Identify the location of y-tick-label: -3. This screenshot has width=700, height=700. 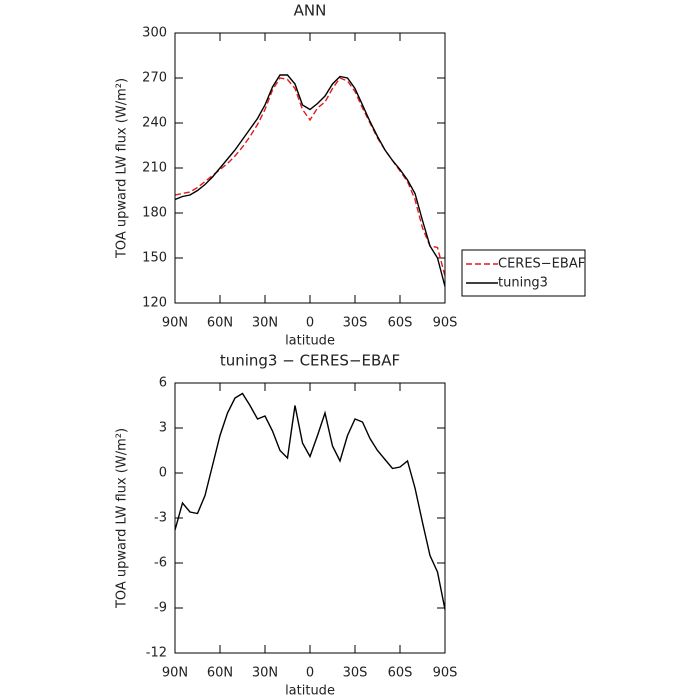
(160, 518).